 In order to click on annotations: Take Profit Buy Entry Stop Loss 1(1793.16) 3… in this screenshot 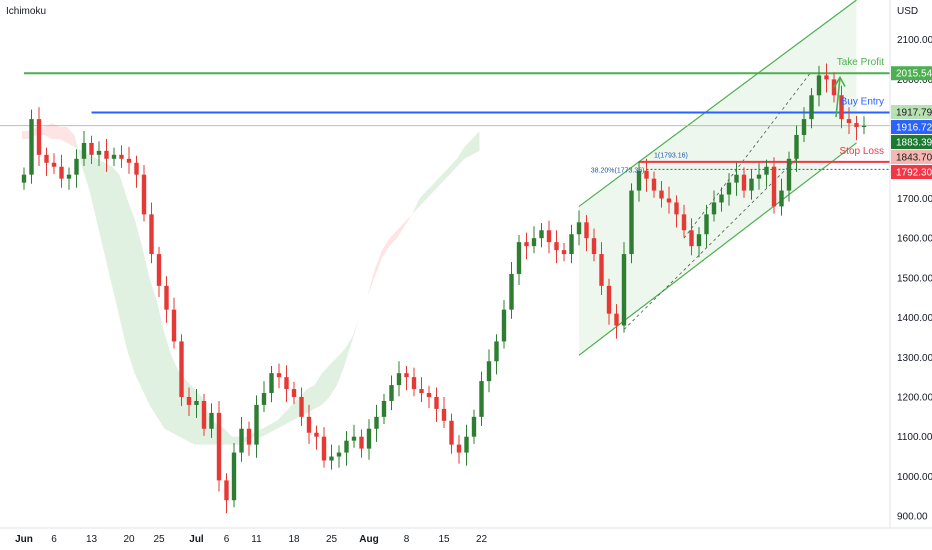, I will do `click(737, 115)`.